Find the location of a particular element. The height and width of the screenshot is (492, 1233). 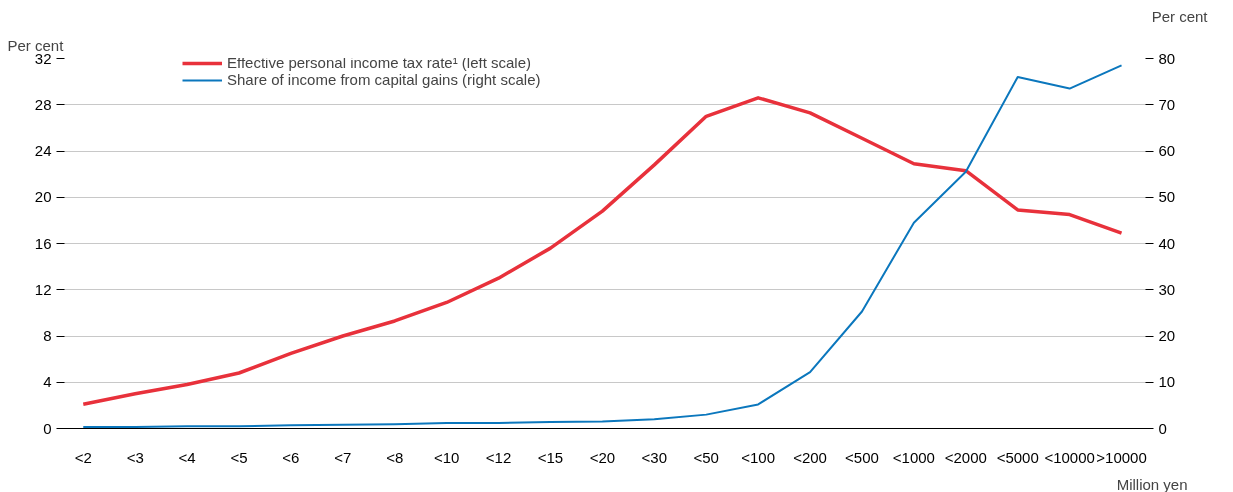

y-axis-title: Per cent is located at coordinates (36, 45).